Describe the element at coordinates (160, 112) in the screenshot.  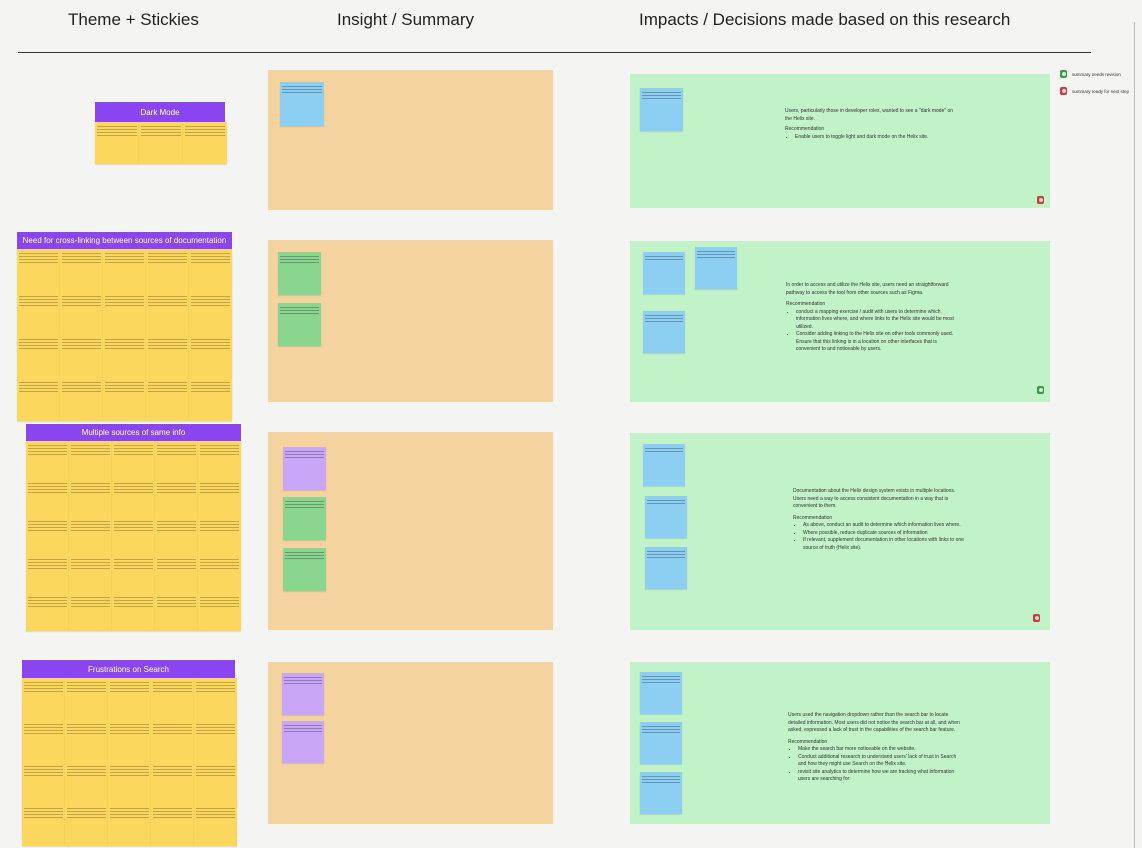
I see `theme-title-dark-mode: Dark Mode` at that location.